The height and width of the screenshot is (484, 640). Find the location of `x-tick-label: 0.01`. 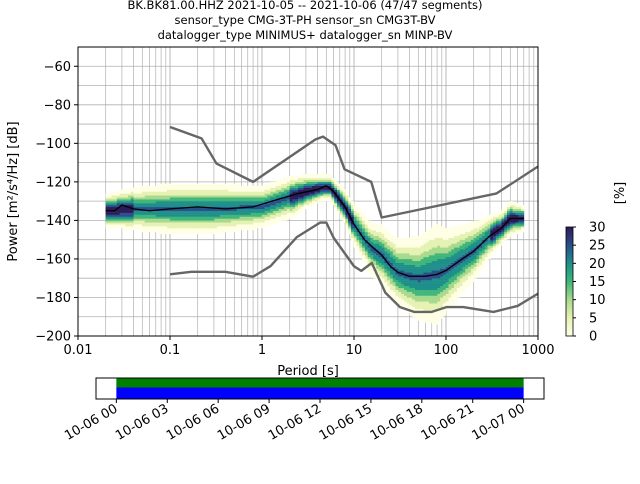

x-tick-label: 0.01 is located at coordinates (78, 350).